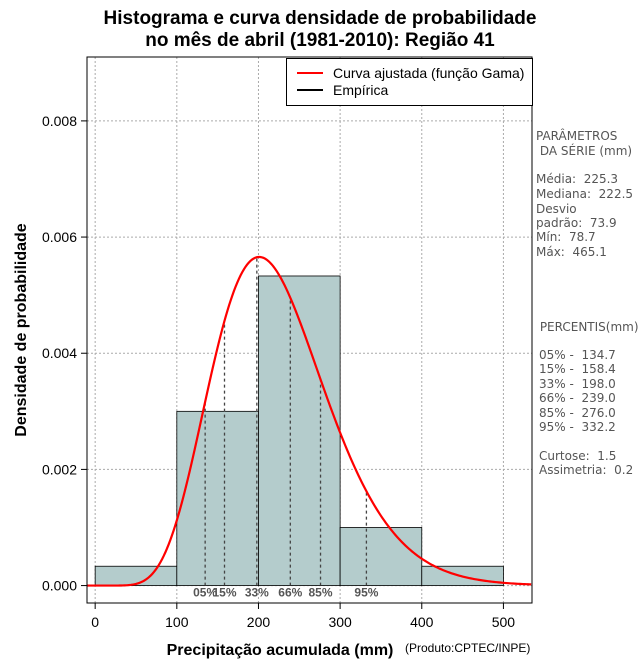  Describe the element at coordinates (320, 40) in the screenshot. I see `chart-title-line2: no mês de abril (1981-2010): Região 41` at that location.